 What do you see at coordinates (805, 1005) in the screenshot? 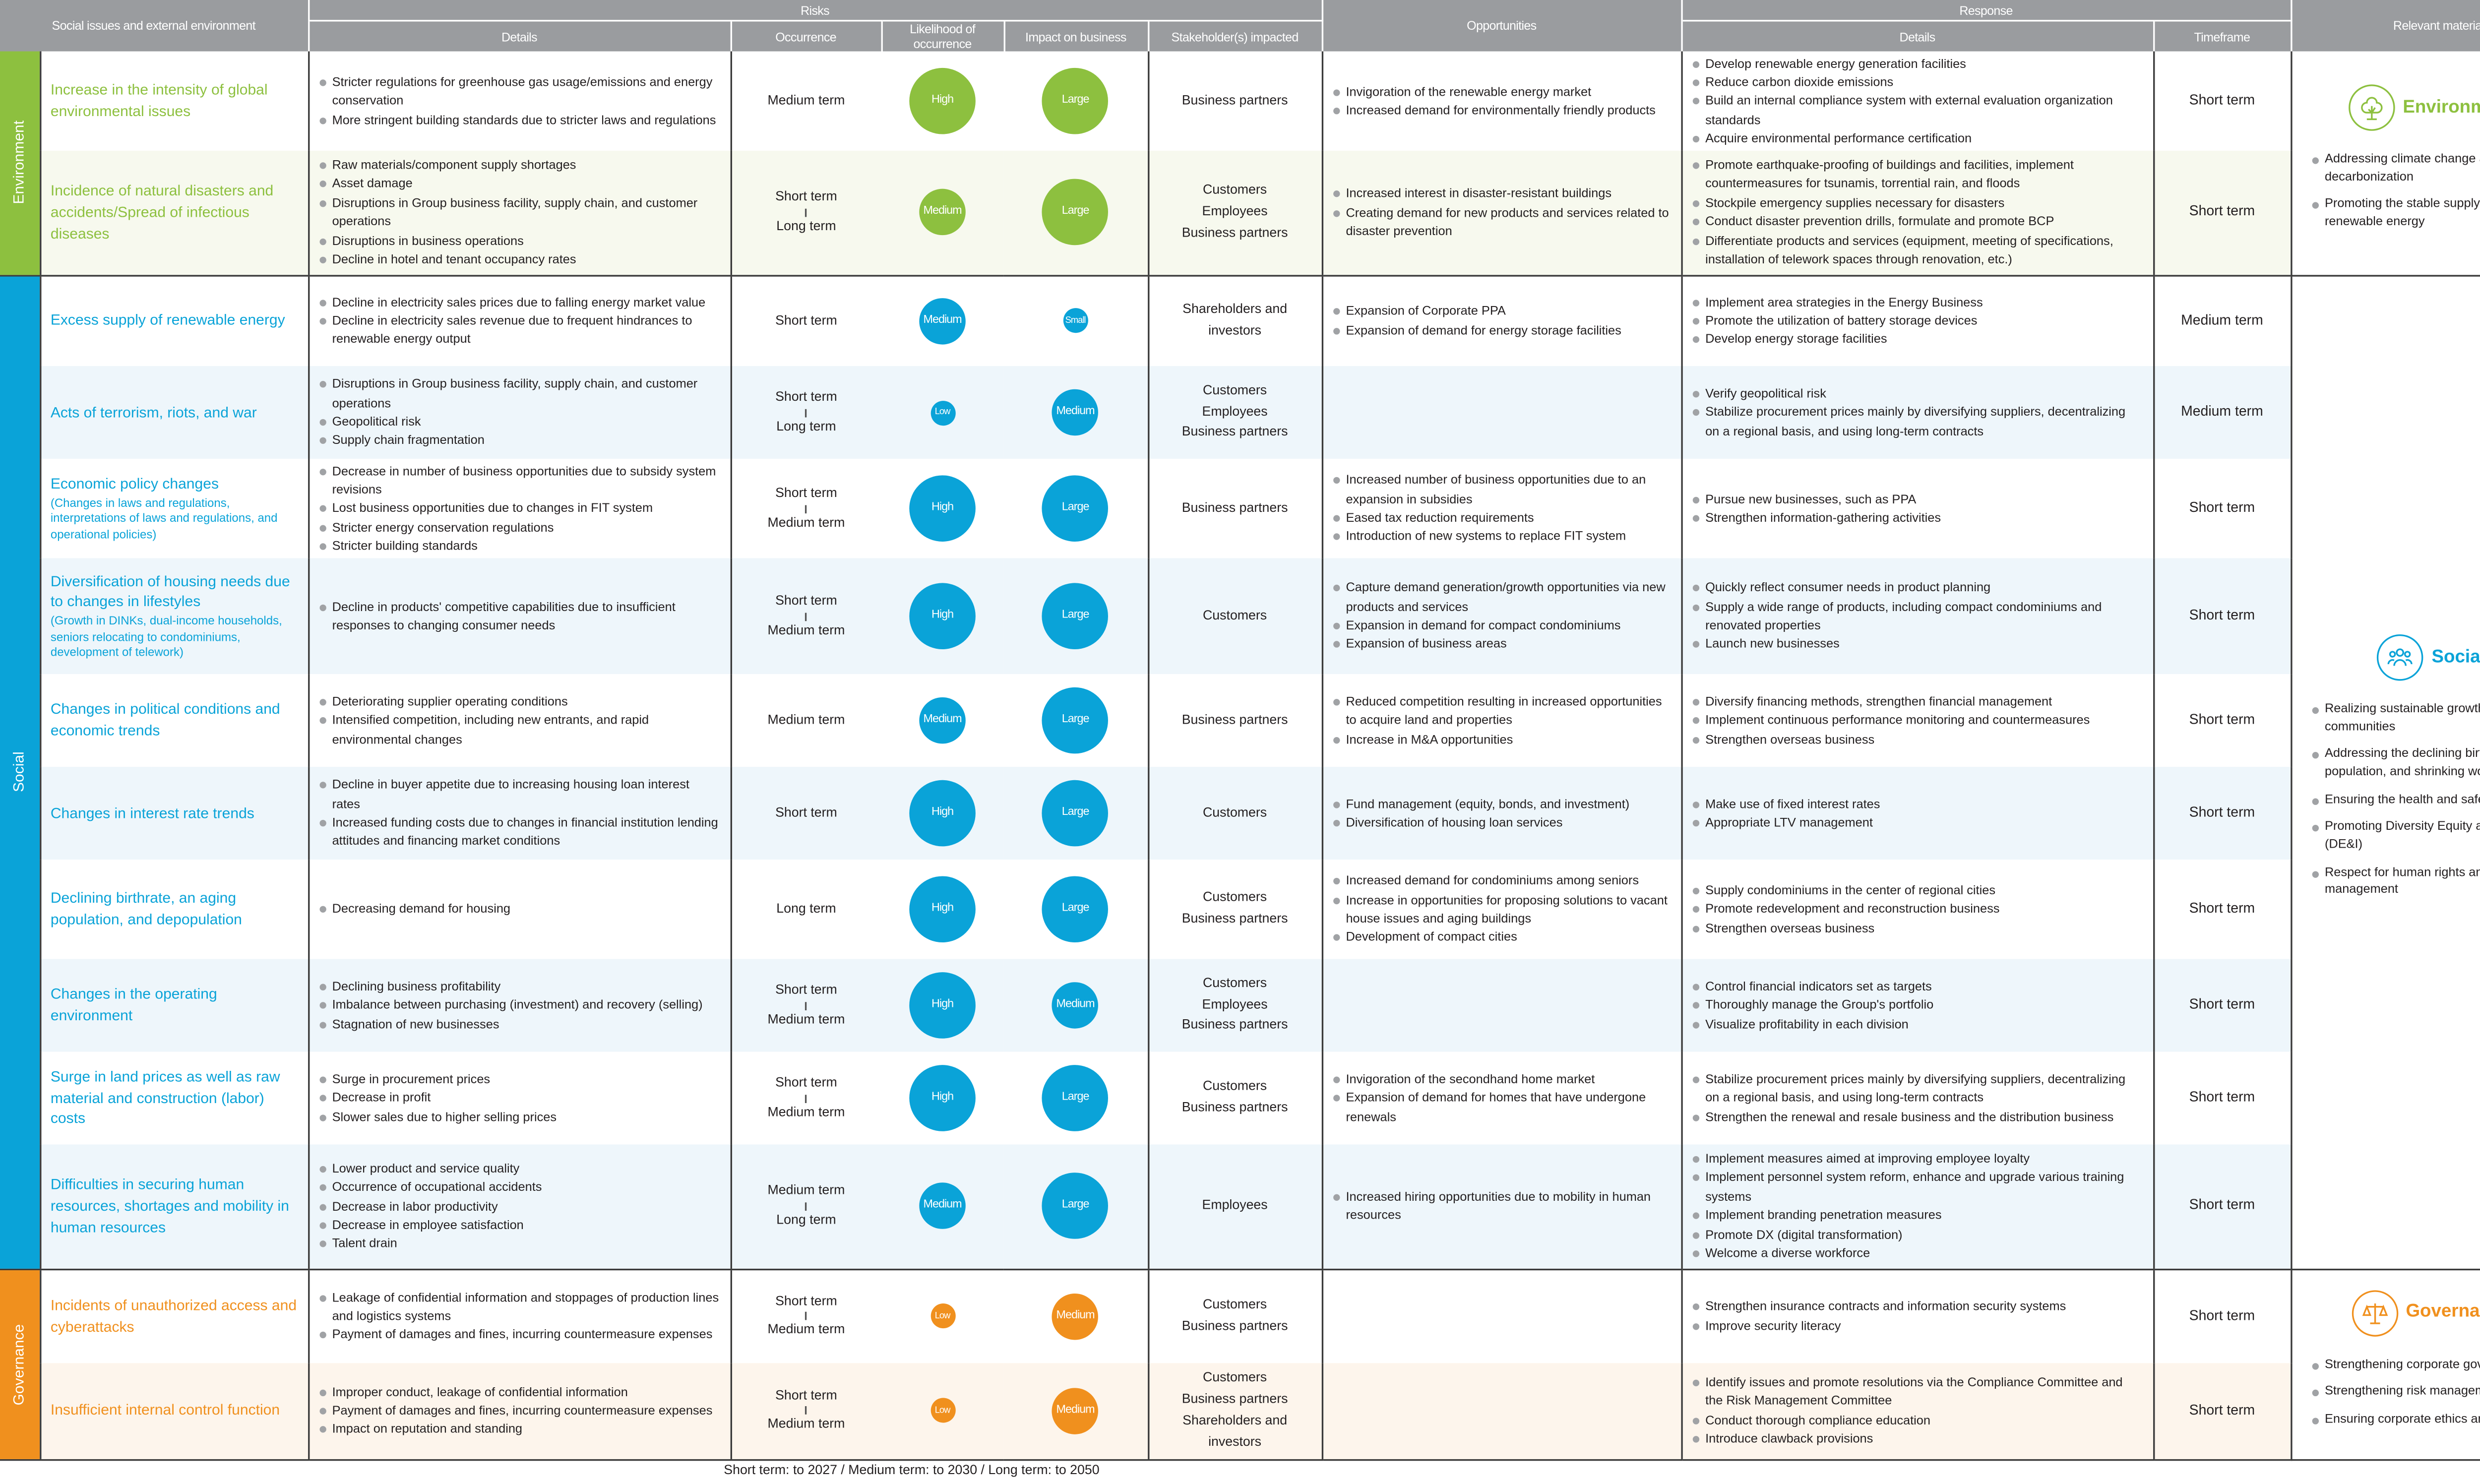
I see `occurrence-cell: Short term Medium term` at bounding box center [805, 1005].